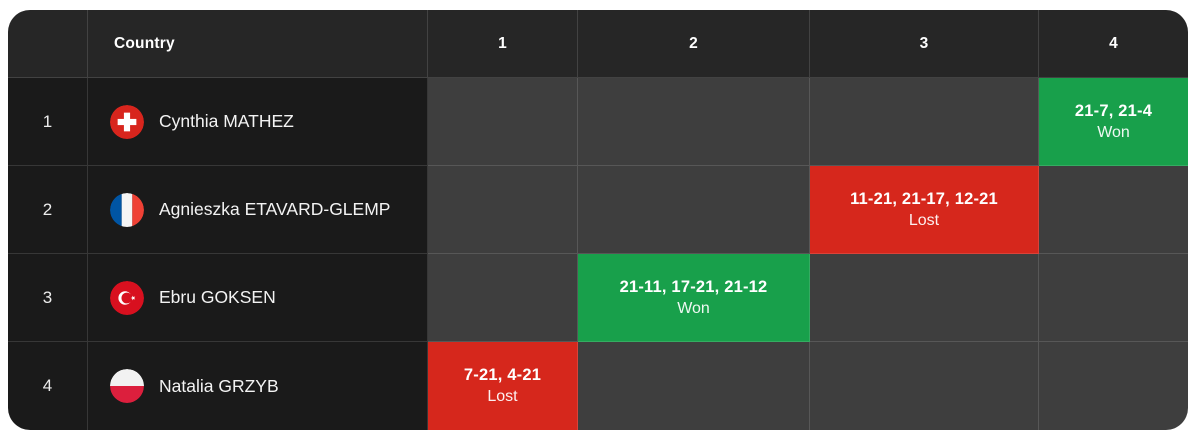 The width and height of the screenshot is (1196, 439). I want to click on player-rank: 1, so click(48, 122).